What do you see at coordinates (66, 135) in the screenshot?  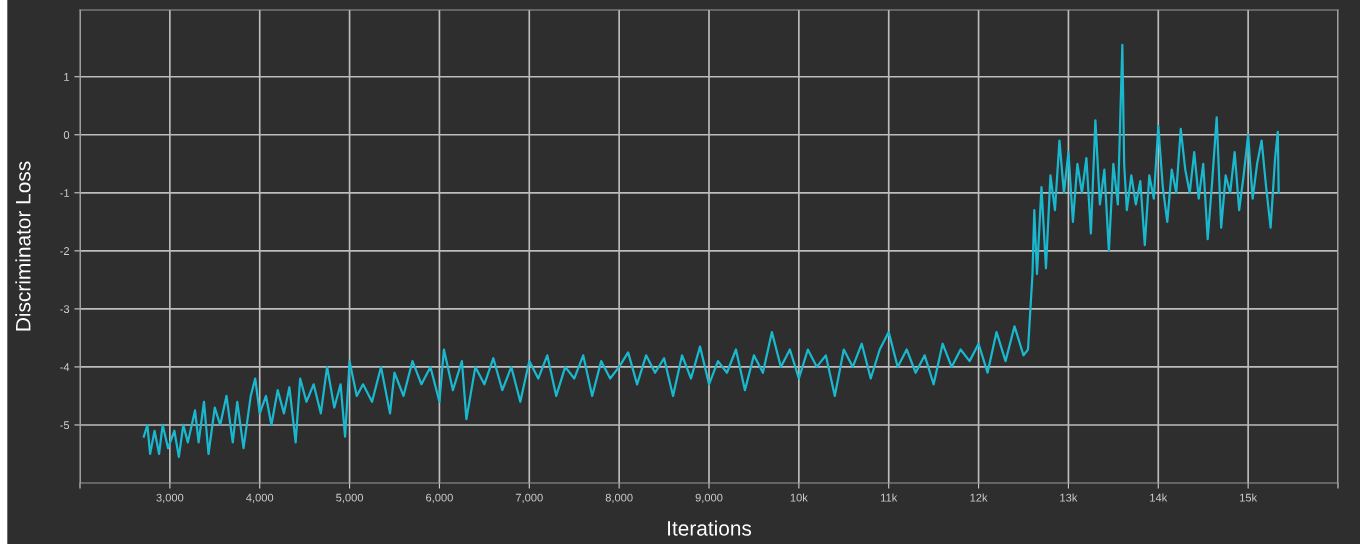 I see `y-tick-label: 0` at bounding box center [66, 135].